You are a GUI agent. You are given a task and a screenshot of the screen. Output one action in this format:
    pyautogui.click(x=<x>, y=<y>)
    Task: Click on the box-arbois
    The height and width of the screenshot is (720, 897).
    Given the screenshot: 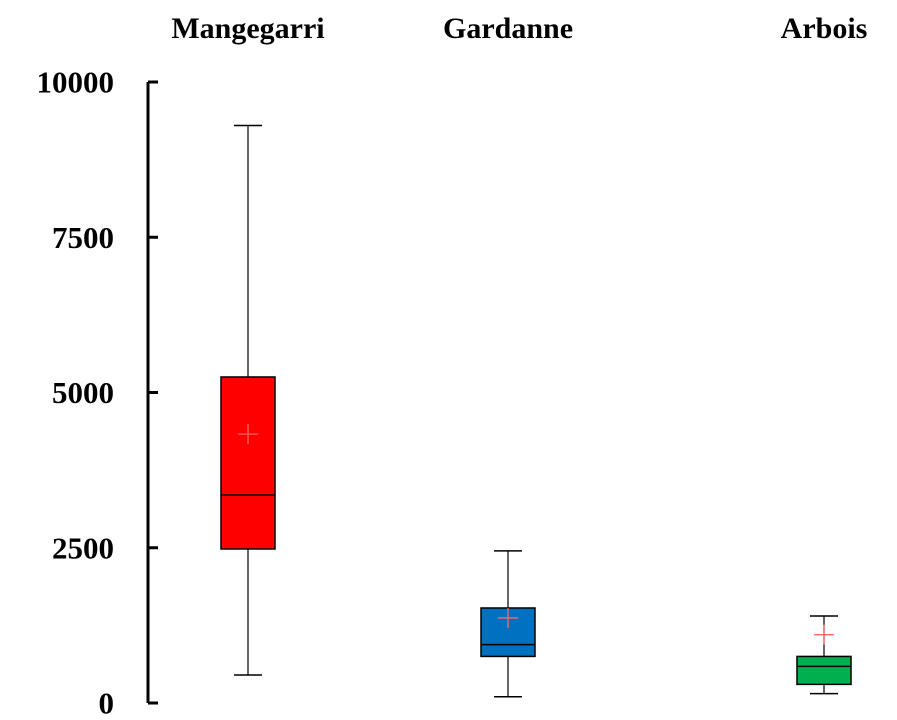 What is the action you would take?
    pyautogui.click(x=824, y=655)
    